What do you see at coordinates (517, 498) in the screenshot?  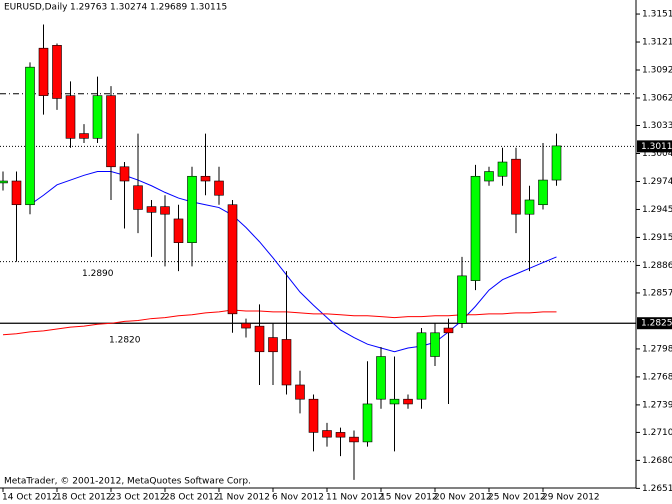 I see `x-tick-label: 25 Nov 2012` at bounding box center [517, 498].